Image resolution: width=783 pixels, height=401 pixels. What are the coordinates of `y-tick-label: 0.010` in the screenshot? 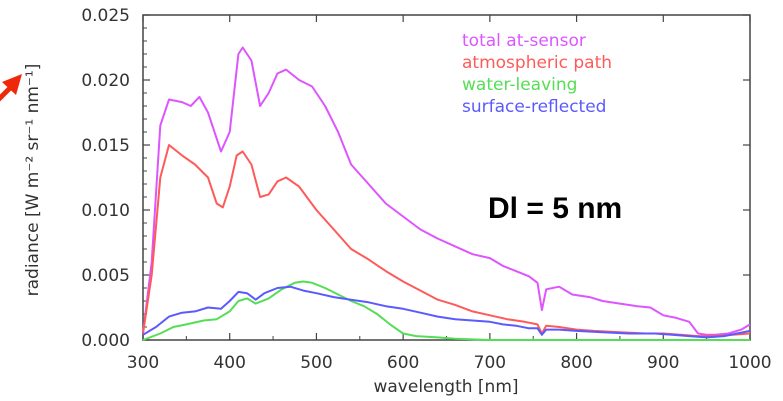 It's located at (105, 211).